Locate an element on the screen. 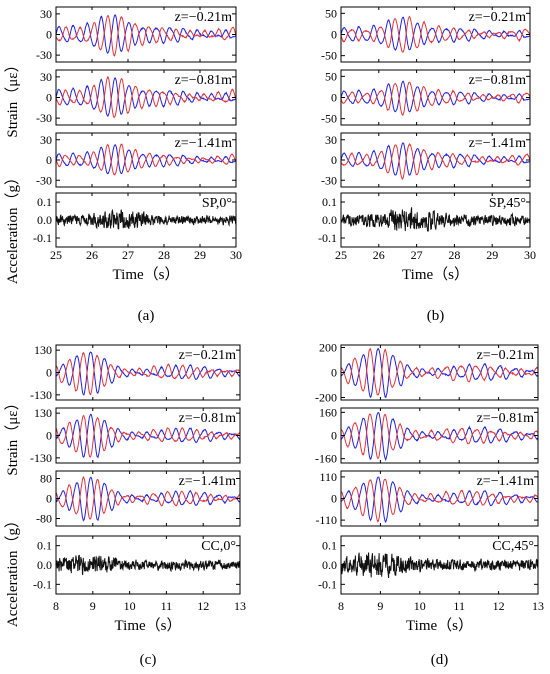 The height and width of the screenshot is (674, 550). y-axis-label-acceleration: Acceleration（g） is located at coordinates (12, 227).